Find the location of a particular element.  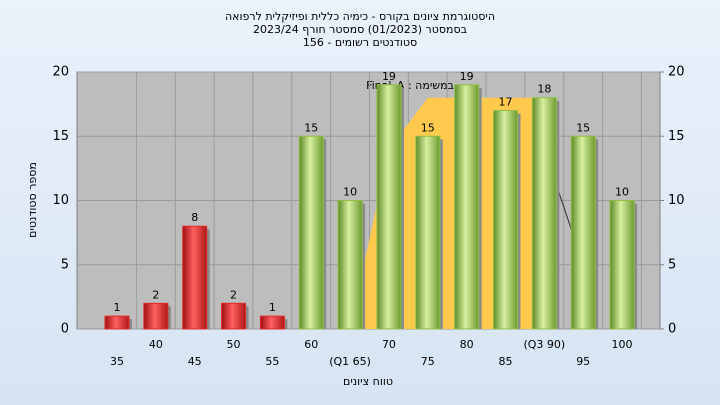

x-tick-label: (Q1 65) is located at coordinates (350, 361).